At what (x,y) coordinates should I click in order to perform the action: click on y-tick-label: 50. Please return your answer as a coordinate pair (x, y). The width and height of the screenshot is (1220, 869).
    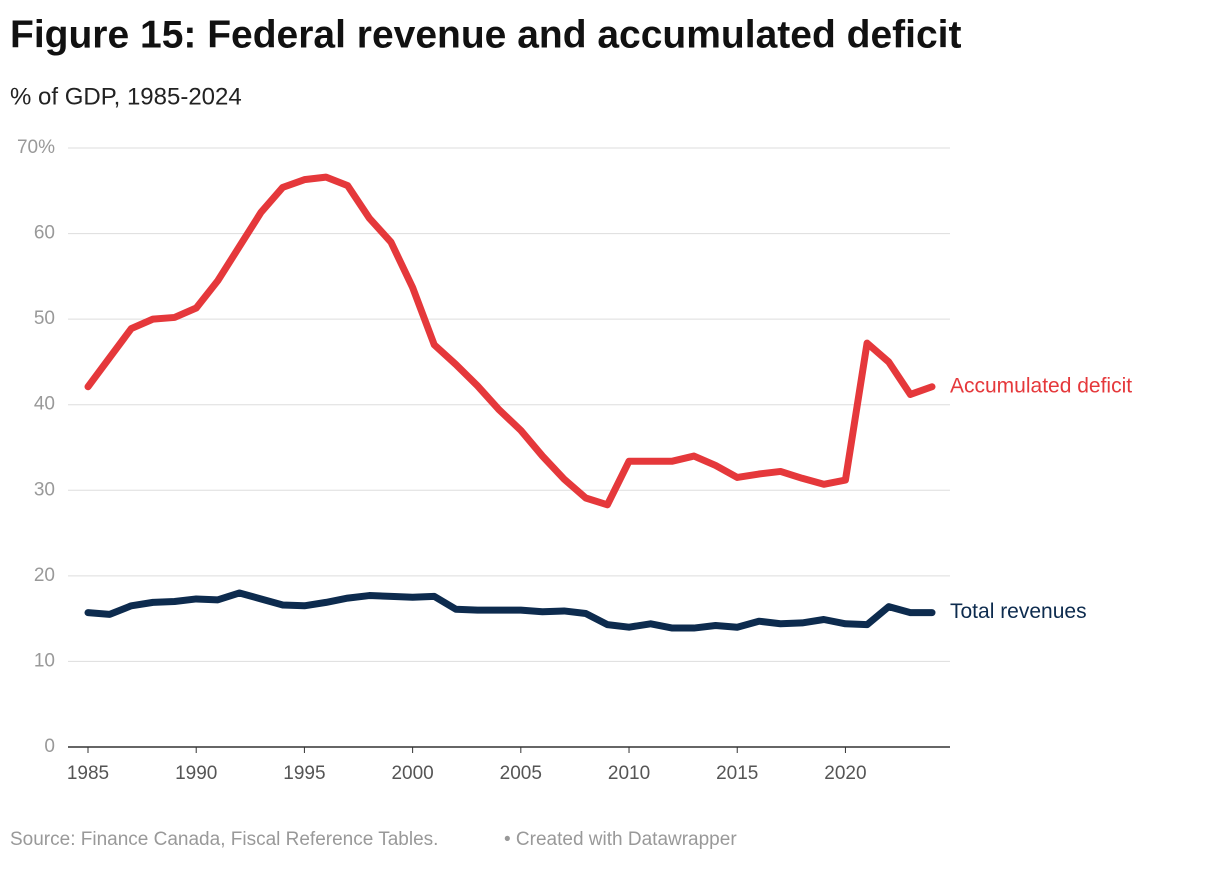
    Looking at the image, I should click on (44, 318).